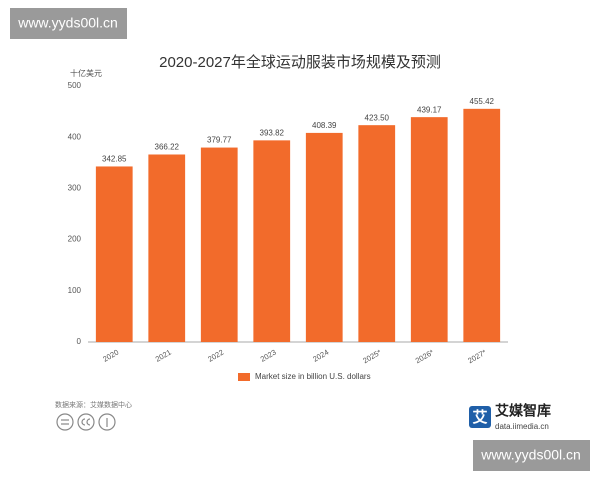 The height and width of the screenshot is (480, 600). I want to click on logo-url: data.iimedia.cn, so click(522, 426).